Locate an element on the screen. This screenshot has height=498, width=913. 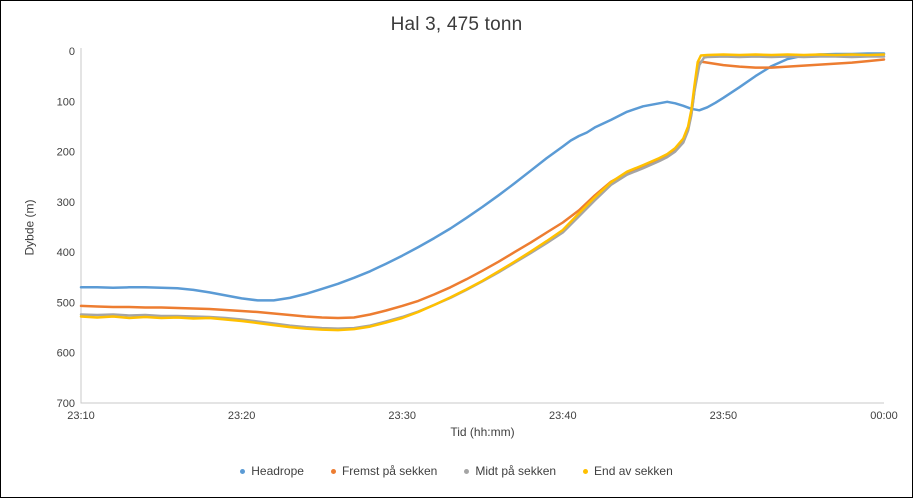
legend-item-headrope: Headrope is located at coordinates (272, 471).